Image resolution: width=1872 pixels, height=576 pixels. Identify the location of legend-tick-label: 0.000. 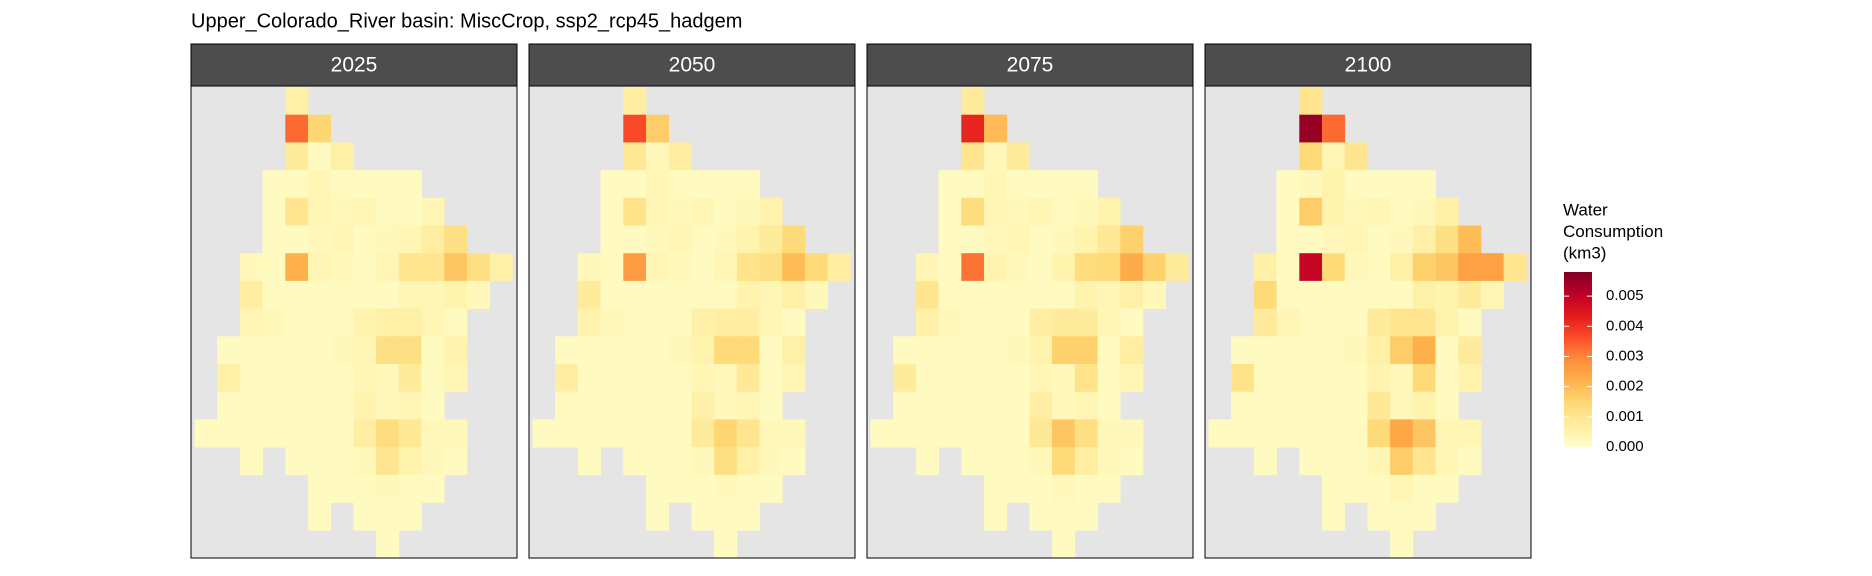
(1625, 446).